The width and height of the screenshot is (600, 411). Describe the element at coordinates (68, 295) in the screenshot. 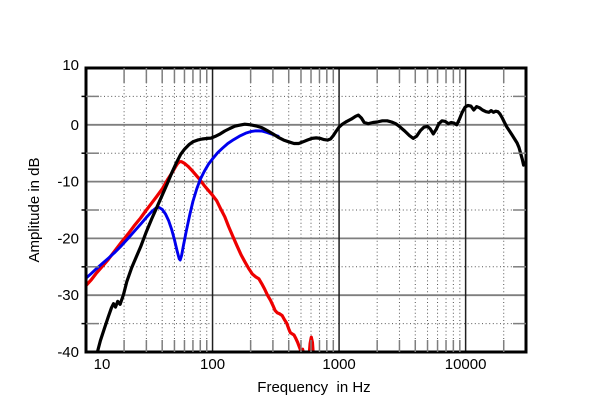

I see `y-tick-label: -30` at that location.